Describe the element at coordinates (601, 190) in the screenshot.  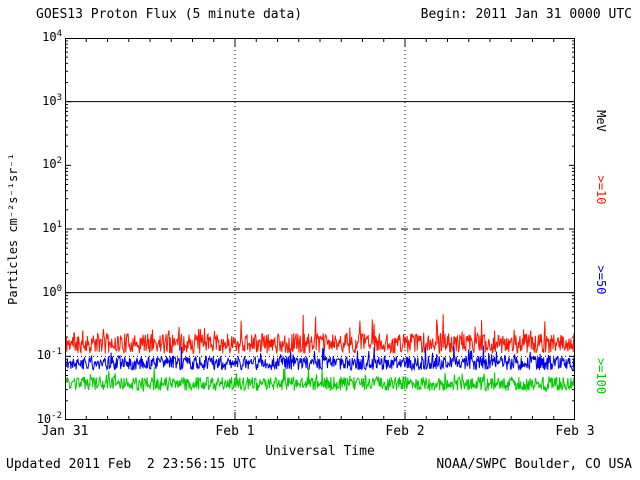
I see `series-label-ge10: >=10` at that location.